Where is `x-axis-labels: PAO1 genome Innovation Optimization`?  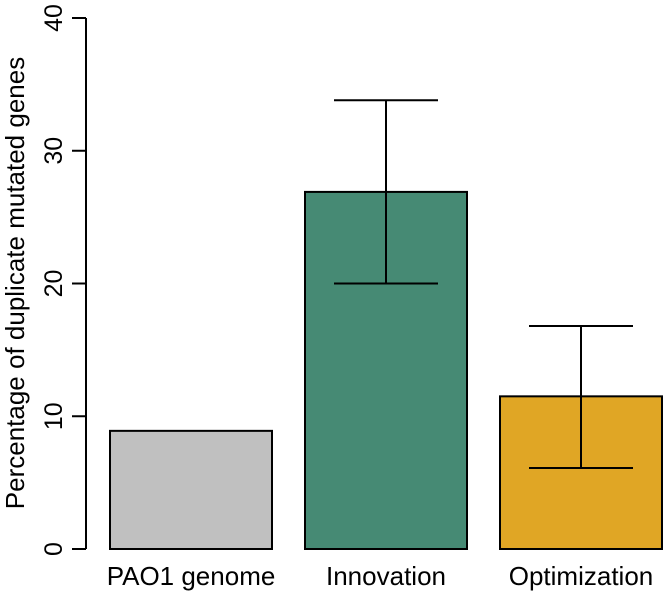
x-axis-labels: PAO1 genome Innovation Optimization is located at coordinates (380, 576).